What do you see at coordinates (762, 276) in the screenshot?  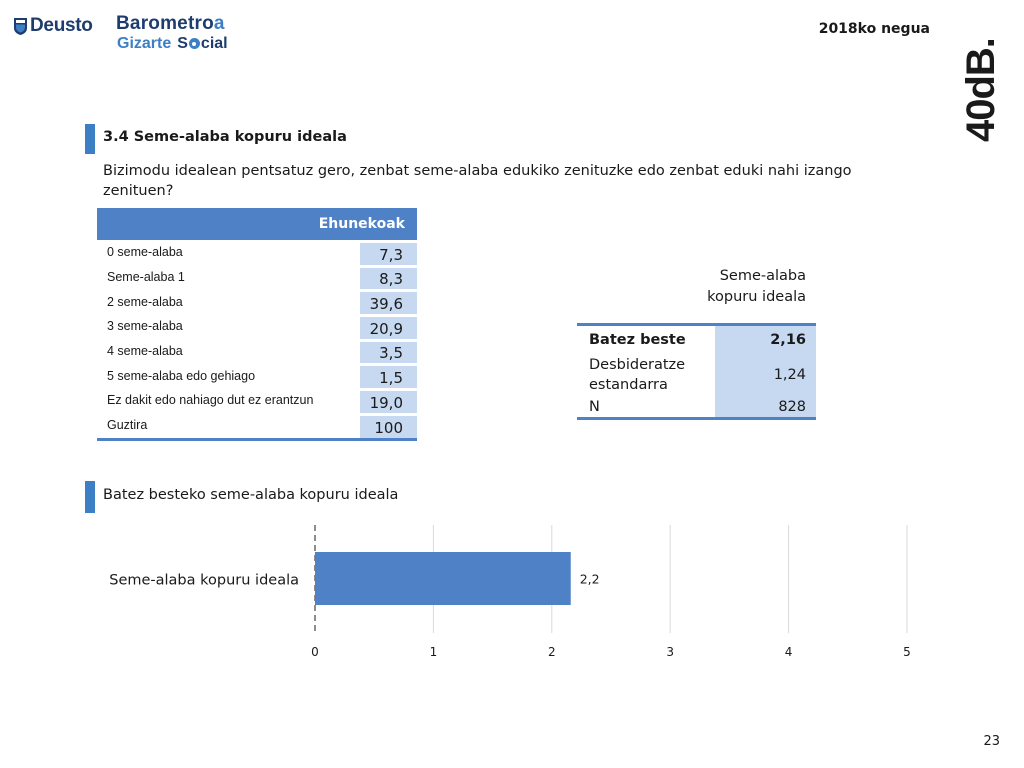 I see `stats-caption-line1: Seme-alaba` at bounding box center [762, 276].